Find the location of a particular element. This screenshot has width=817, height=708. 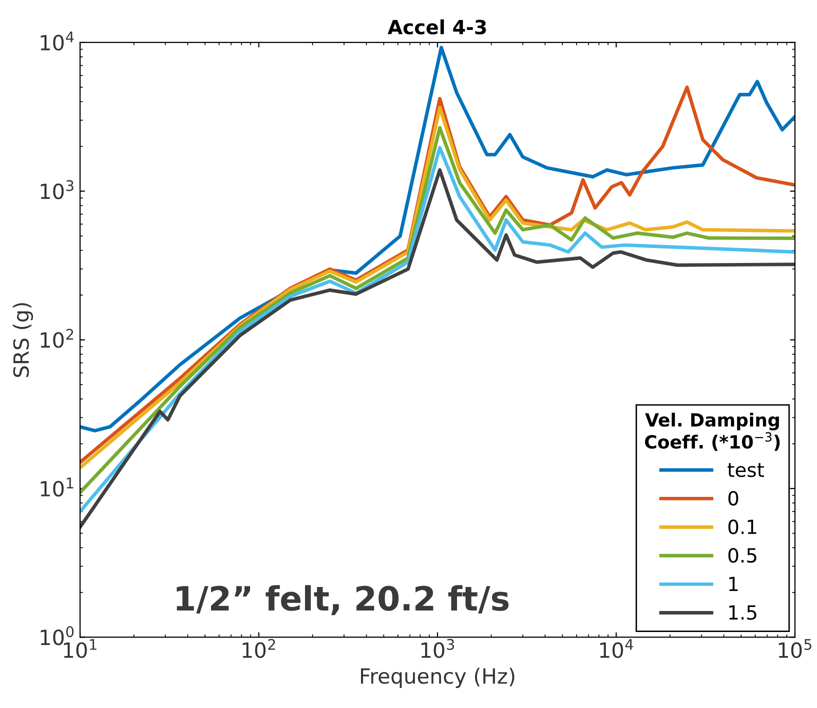

legend-label: 1.5 is located at coordinates (742, 612).